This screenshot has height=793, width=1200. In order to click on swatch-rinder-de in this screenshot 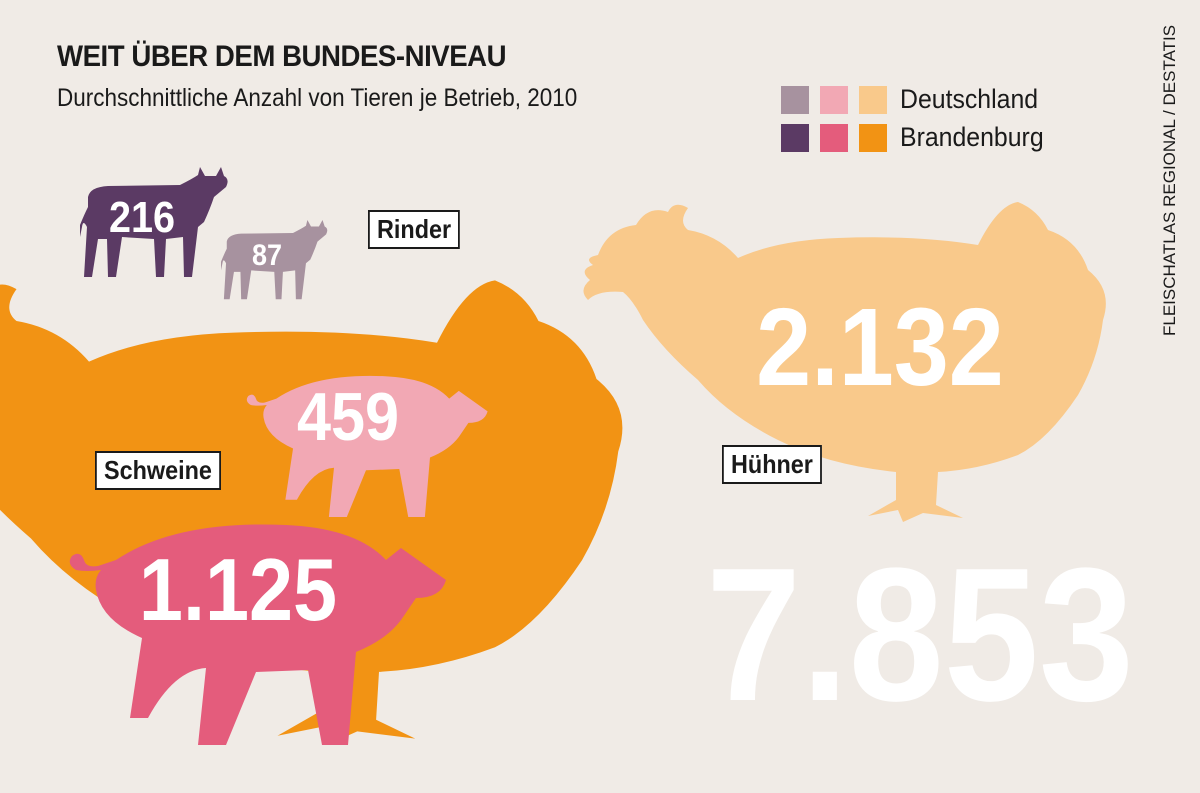, I will do `click(795, 99)`.